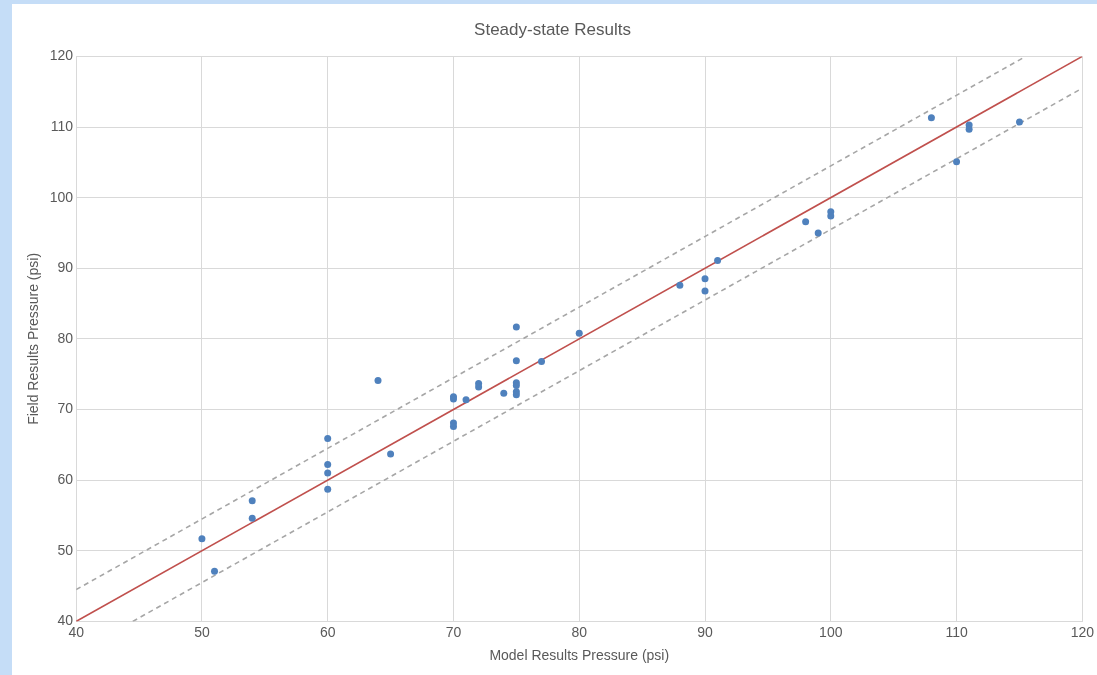 This screenshot has width=1097, height=675. What do you see at coordinates (552, 29) in the screenshot?
I see `chart-title: Steady-state Results` at bounding box center [552, 29].